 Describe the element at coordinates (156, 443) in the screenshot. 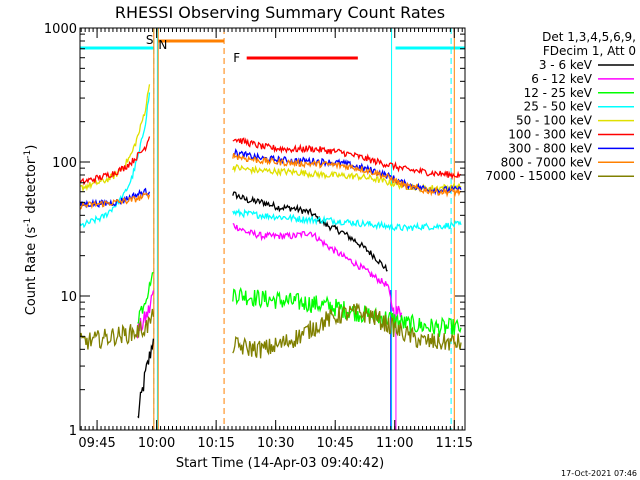

I see `x-tick-label: 10:00` at that location.